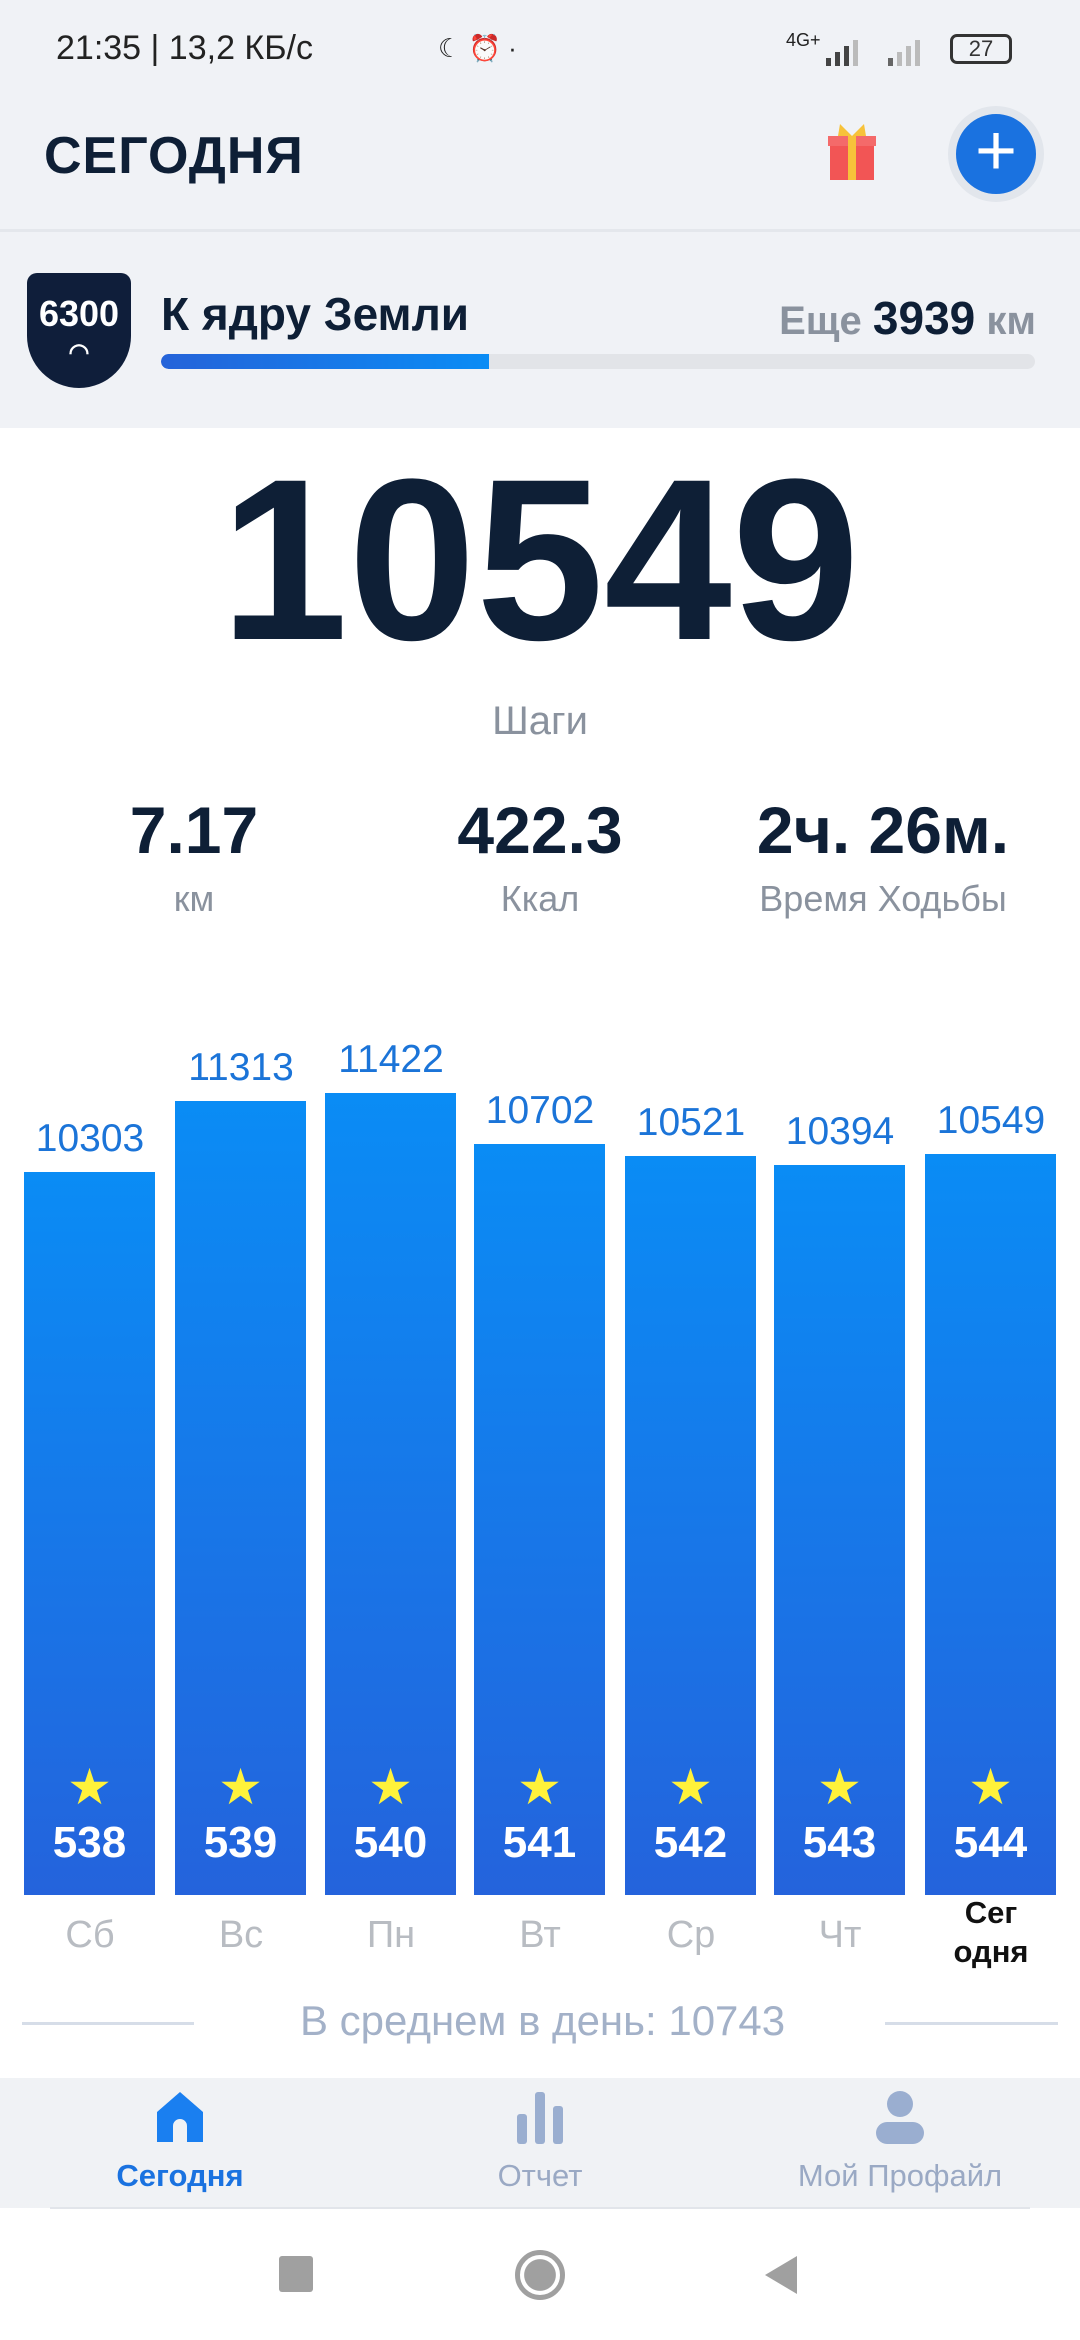 This screenshot has height=2340, width=1080. Describe the element at coordinates (79, 352) in the screenshot. I see `speedometer-icon: ◠` at that location.